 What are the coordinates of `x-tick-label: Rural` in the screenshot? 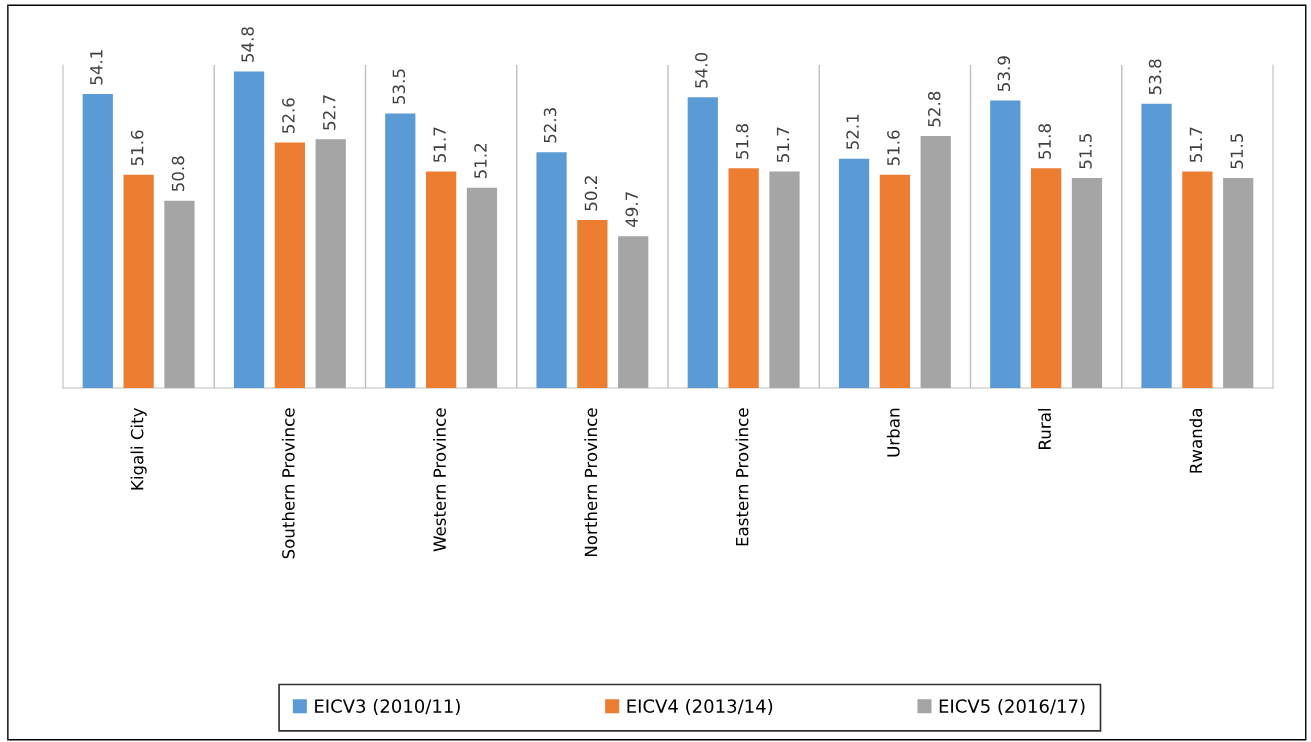 It's located at (1044, 429).